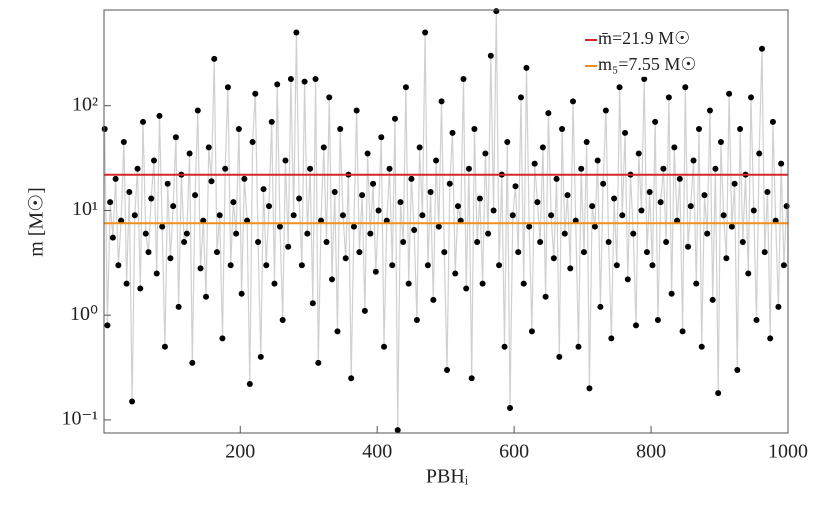  Describe the element at coordinates (85, 209) in the screenshot. I see `y-tick-label: 10¹` at that location.